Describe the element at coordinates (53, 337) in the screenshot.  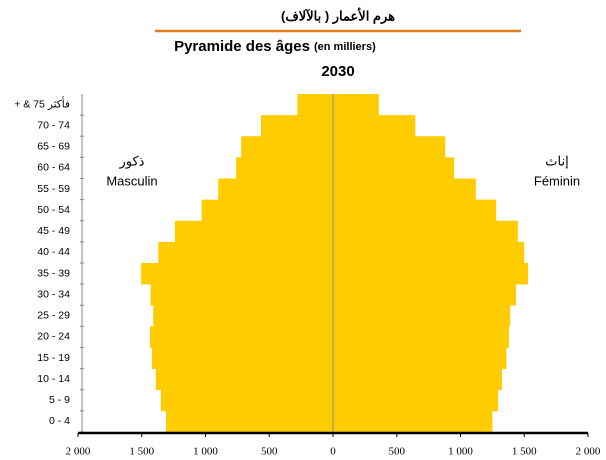
I see `y-tick-label: 20 - 24` at that location.